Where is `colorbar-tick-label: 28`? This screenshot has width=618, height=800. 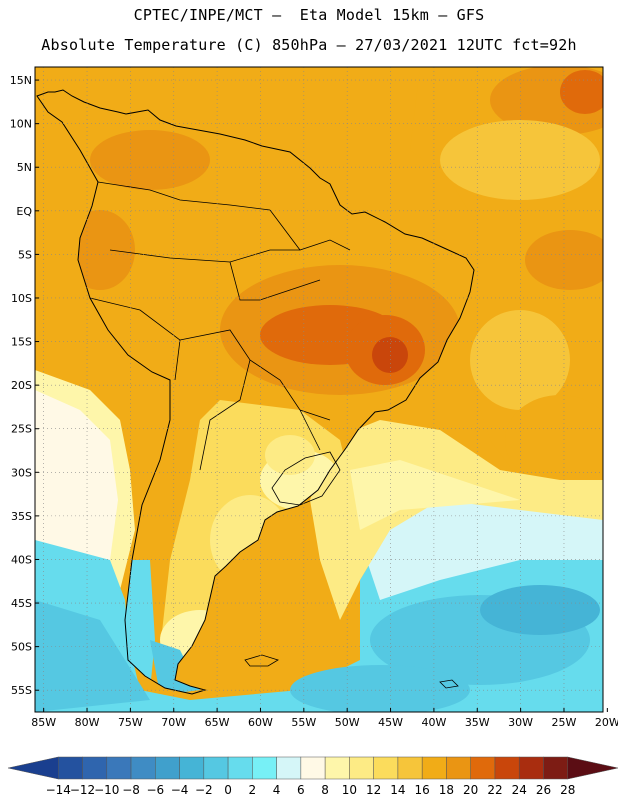
colorbar-tick-label: 28 is located at coordinates (567, 790).